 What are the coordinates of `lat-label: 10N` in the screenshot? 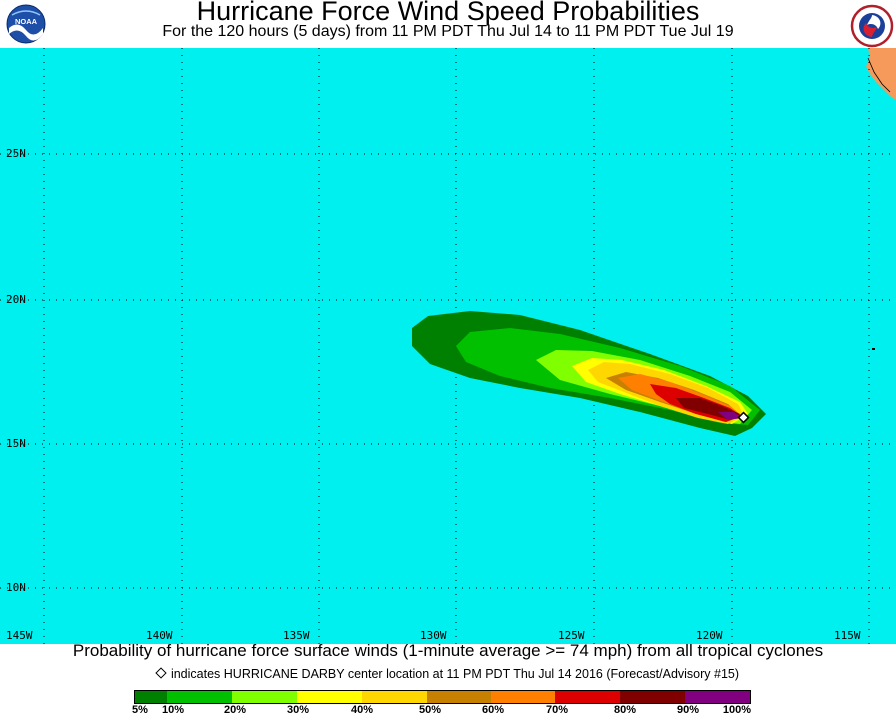 It's located at (16, 587).